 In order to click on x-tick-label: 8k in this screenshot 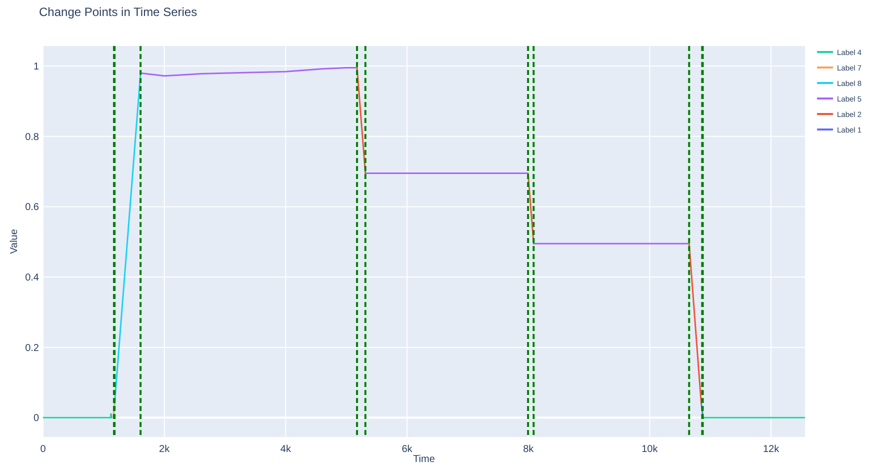, I will do `click(529, 449)`.